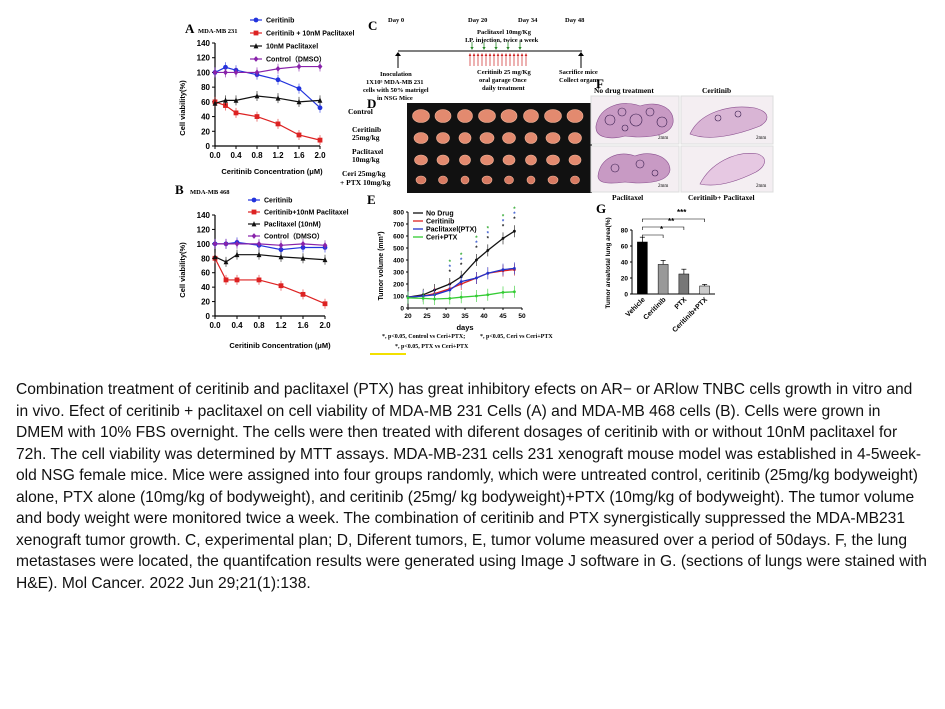 This screenshot has height=709, width=945. I want to click on bar, so click(663, 279).